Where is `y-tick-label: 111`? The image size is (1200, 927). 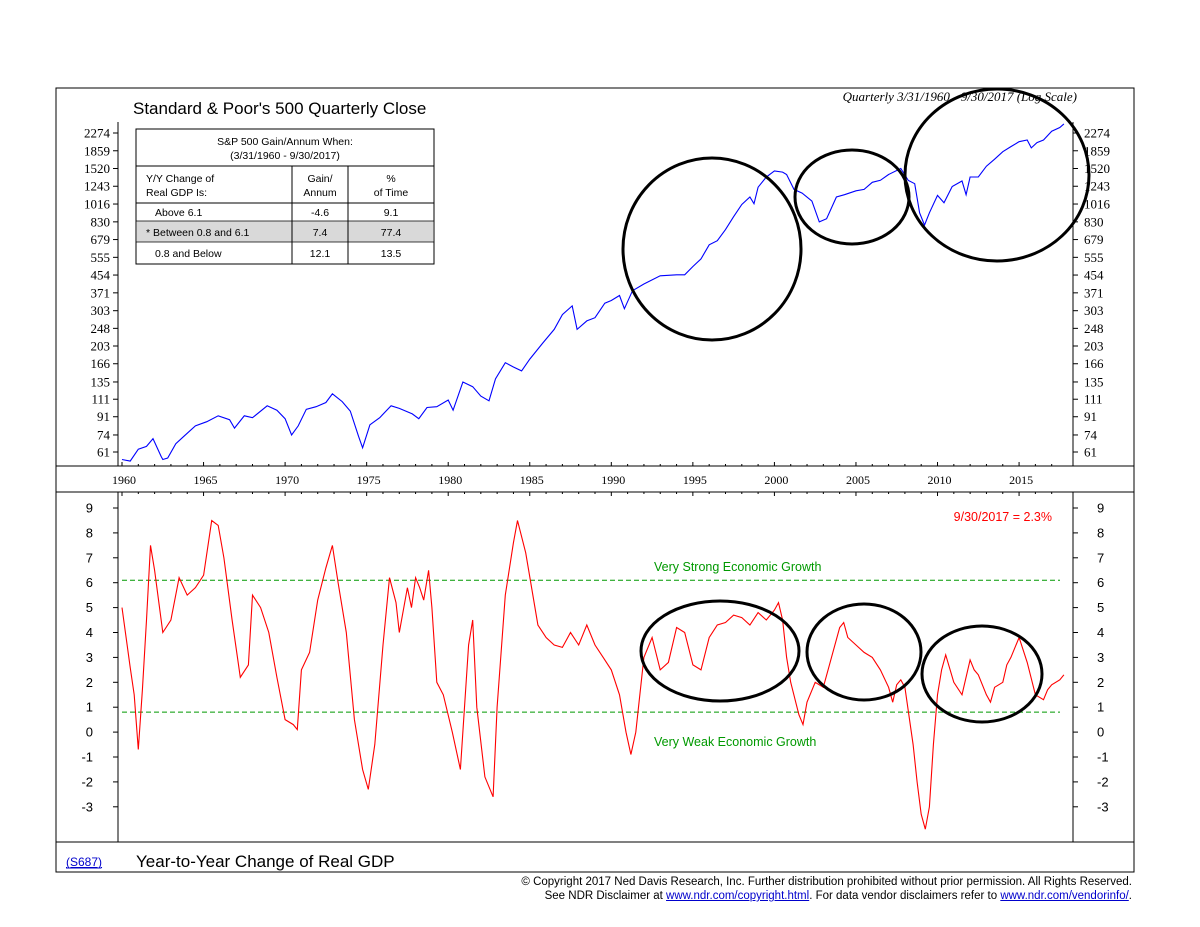
y-tick-label: 111 is located at coordinates (100, 399).